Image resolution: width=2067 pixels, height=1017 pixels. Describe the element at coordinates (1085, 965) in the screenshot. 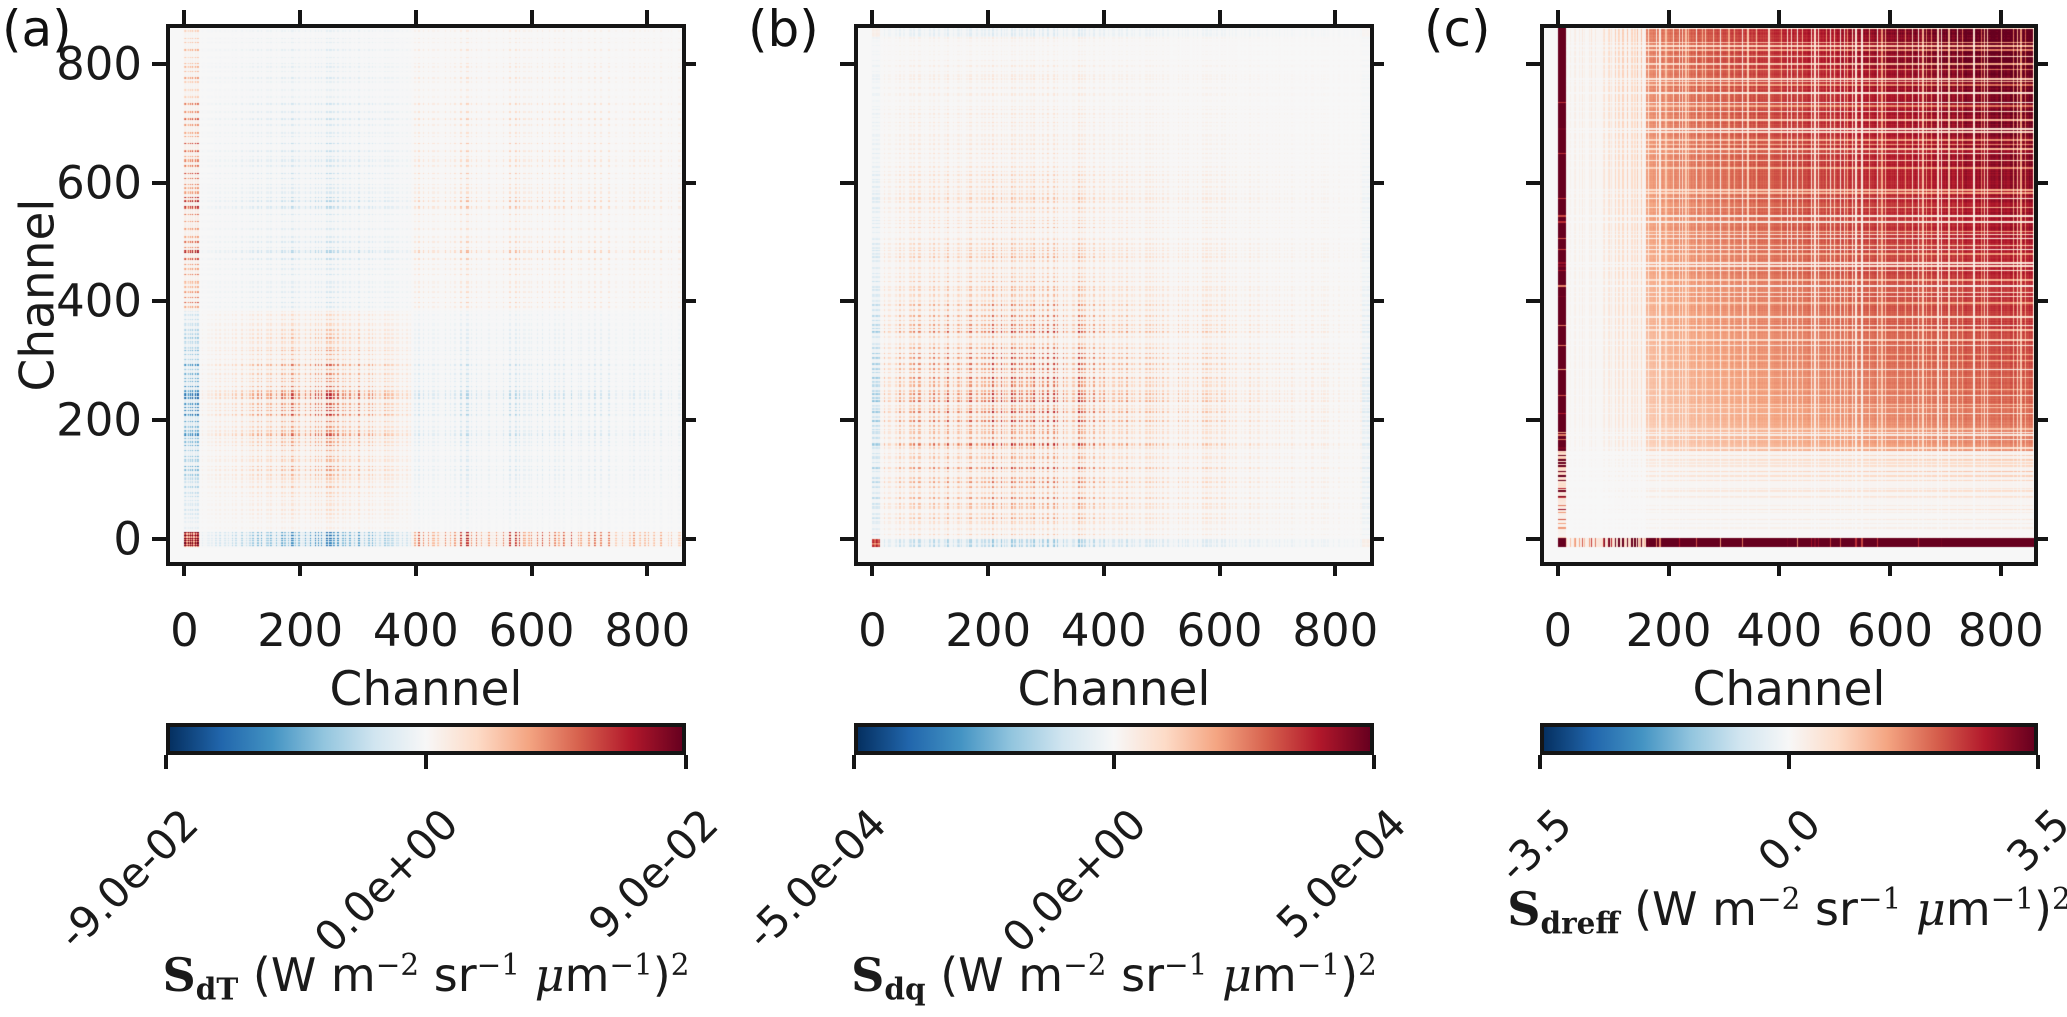

I see `colorbar-title-part: −2` at that location.